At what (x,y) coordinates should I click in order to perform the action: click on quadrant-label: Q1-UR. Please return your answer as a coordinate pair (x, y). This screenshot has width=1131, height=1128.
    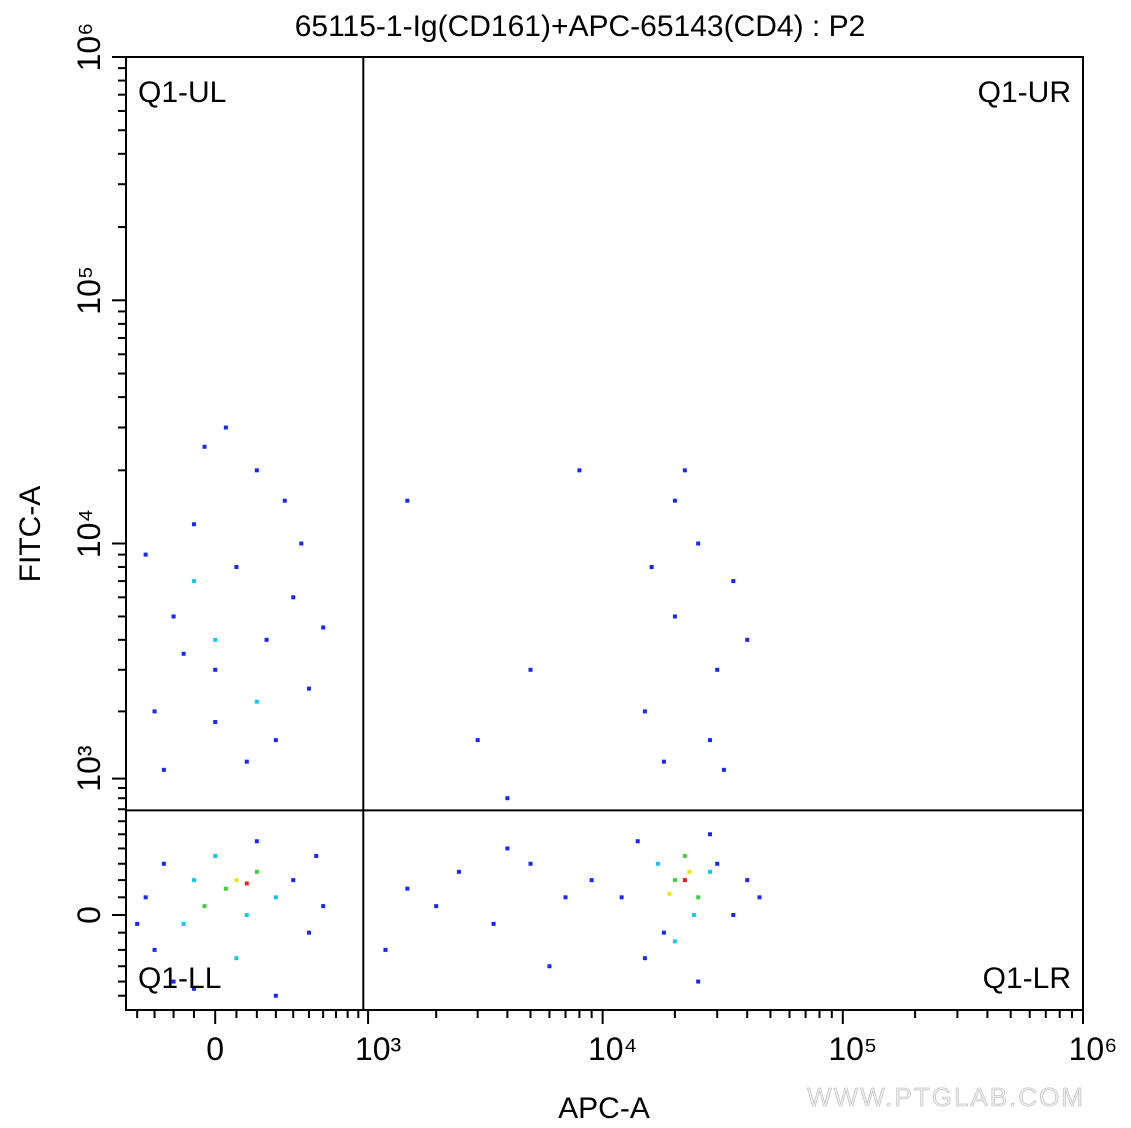
    Looking at the image, I should click on (1024, 92).